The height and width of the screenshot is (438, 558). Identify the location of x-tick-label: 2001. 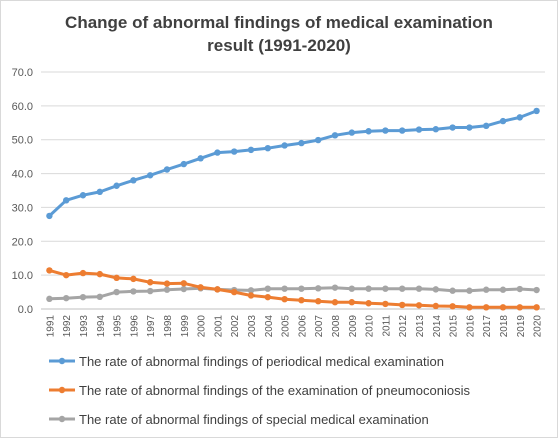
(218, 326).